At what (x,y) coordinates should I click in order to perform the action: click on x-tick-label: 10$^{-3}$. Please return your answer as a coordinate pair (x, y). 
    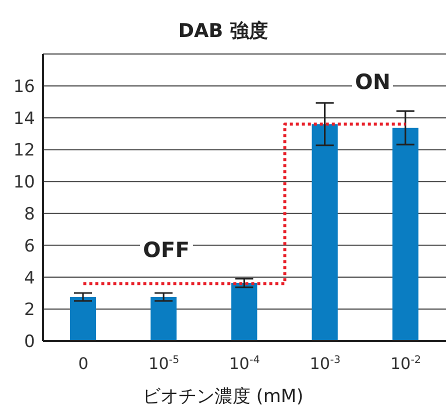
    Looking at the image, I should click on (325, 363).